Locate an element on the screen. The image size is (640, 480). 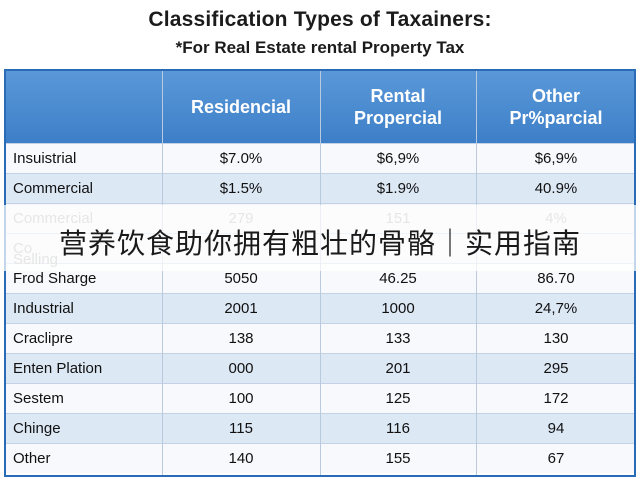
table-cell: 24,7% is located at coordinates (556, 308).